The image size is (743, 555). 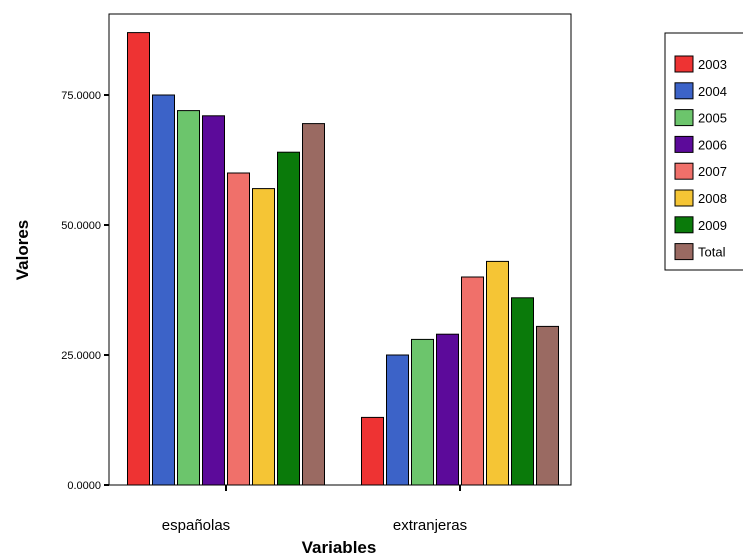 What do you see at coordinates (81, 96) in the screenshot?
I see `y-tick-label: 75.0000` at bounding box center [81, 96].